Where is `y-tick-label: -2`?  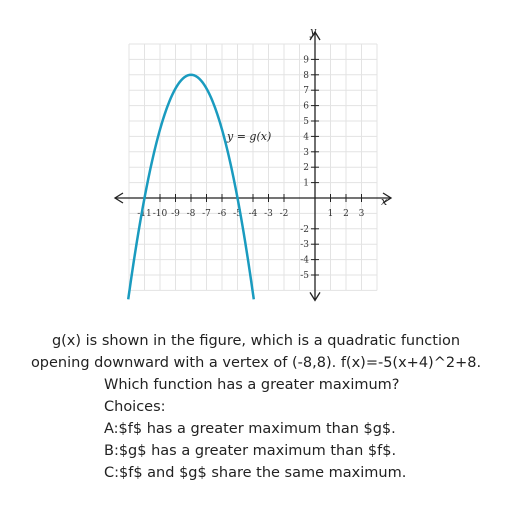 y-tick-label: -2 is located at coordinates (304, 230).